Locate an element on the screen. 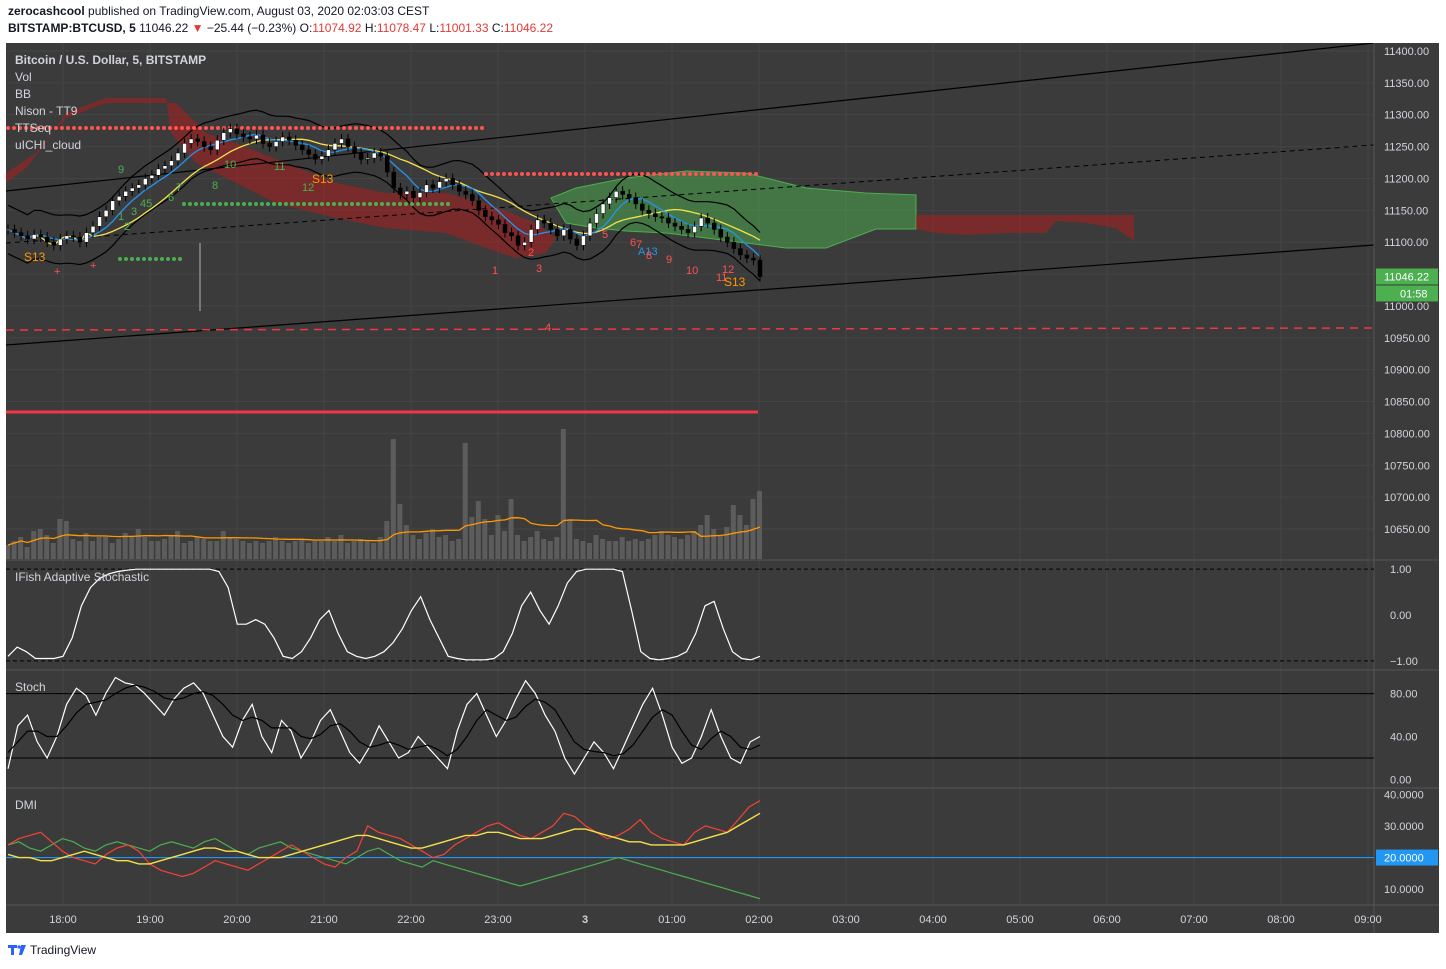  sequence-label: 6 is located at coordinates (171, 198).